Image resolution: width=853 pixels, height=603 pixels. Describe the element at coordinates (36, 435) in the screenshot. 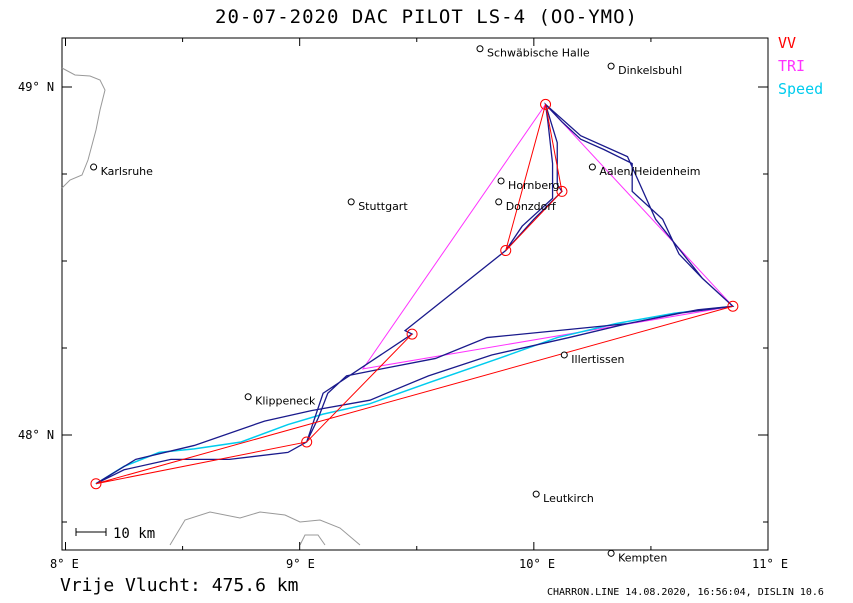

I see `y-tick-48: 48° N` at that location.